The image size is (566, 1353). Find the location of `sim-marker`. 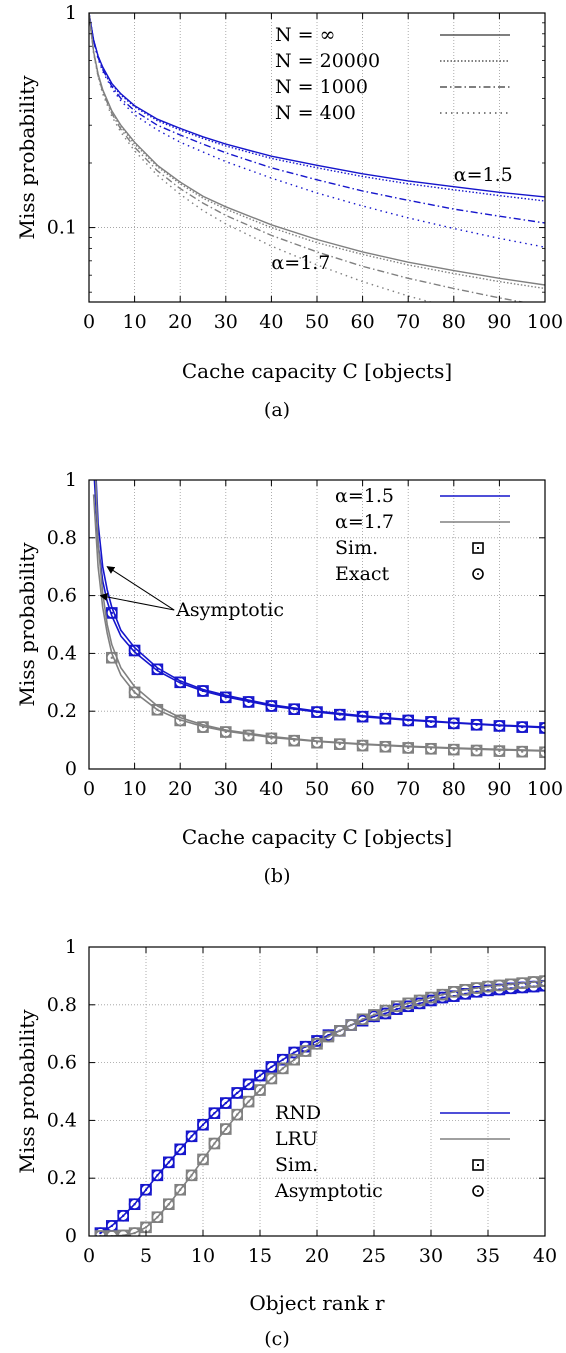

sim-marker is located at coordinates (478, 1165).